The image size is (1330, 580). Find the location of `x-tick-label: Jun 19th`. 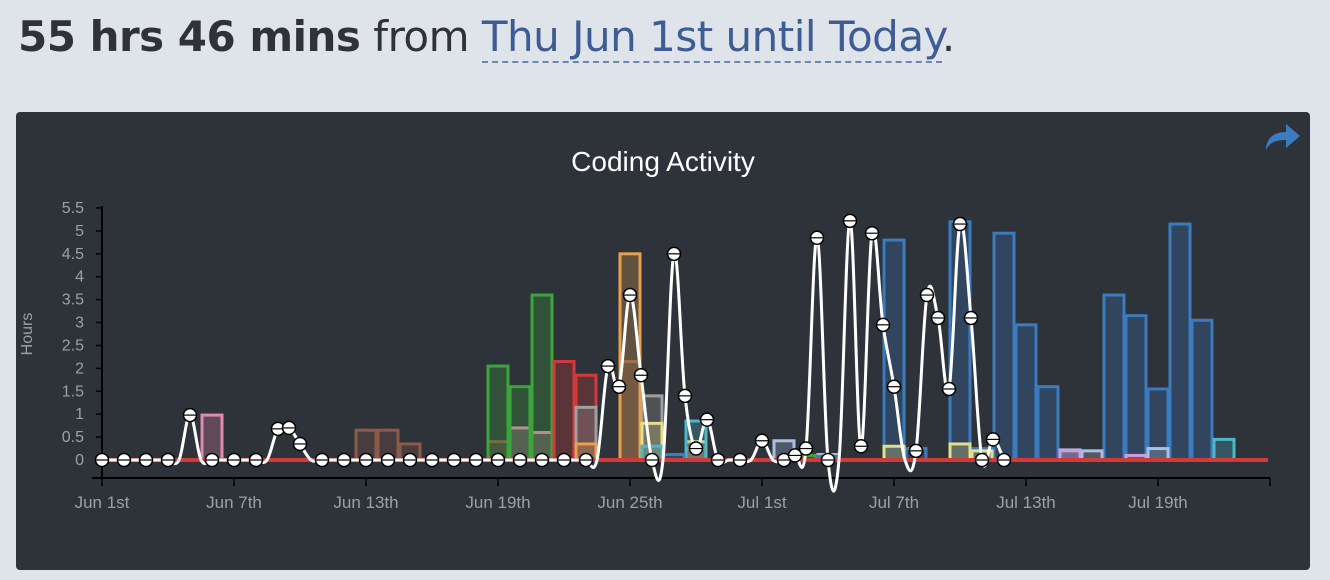

x-tick-label: Jun 19th is located at coordinates (497, 502).